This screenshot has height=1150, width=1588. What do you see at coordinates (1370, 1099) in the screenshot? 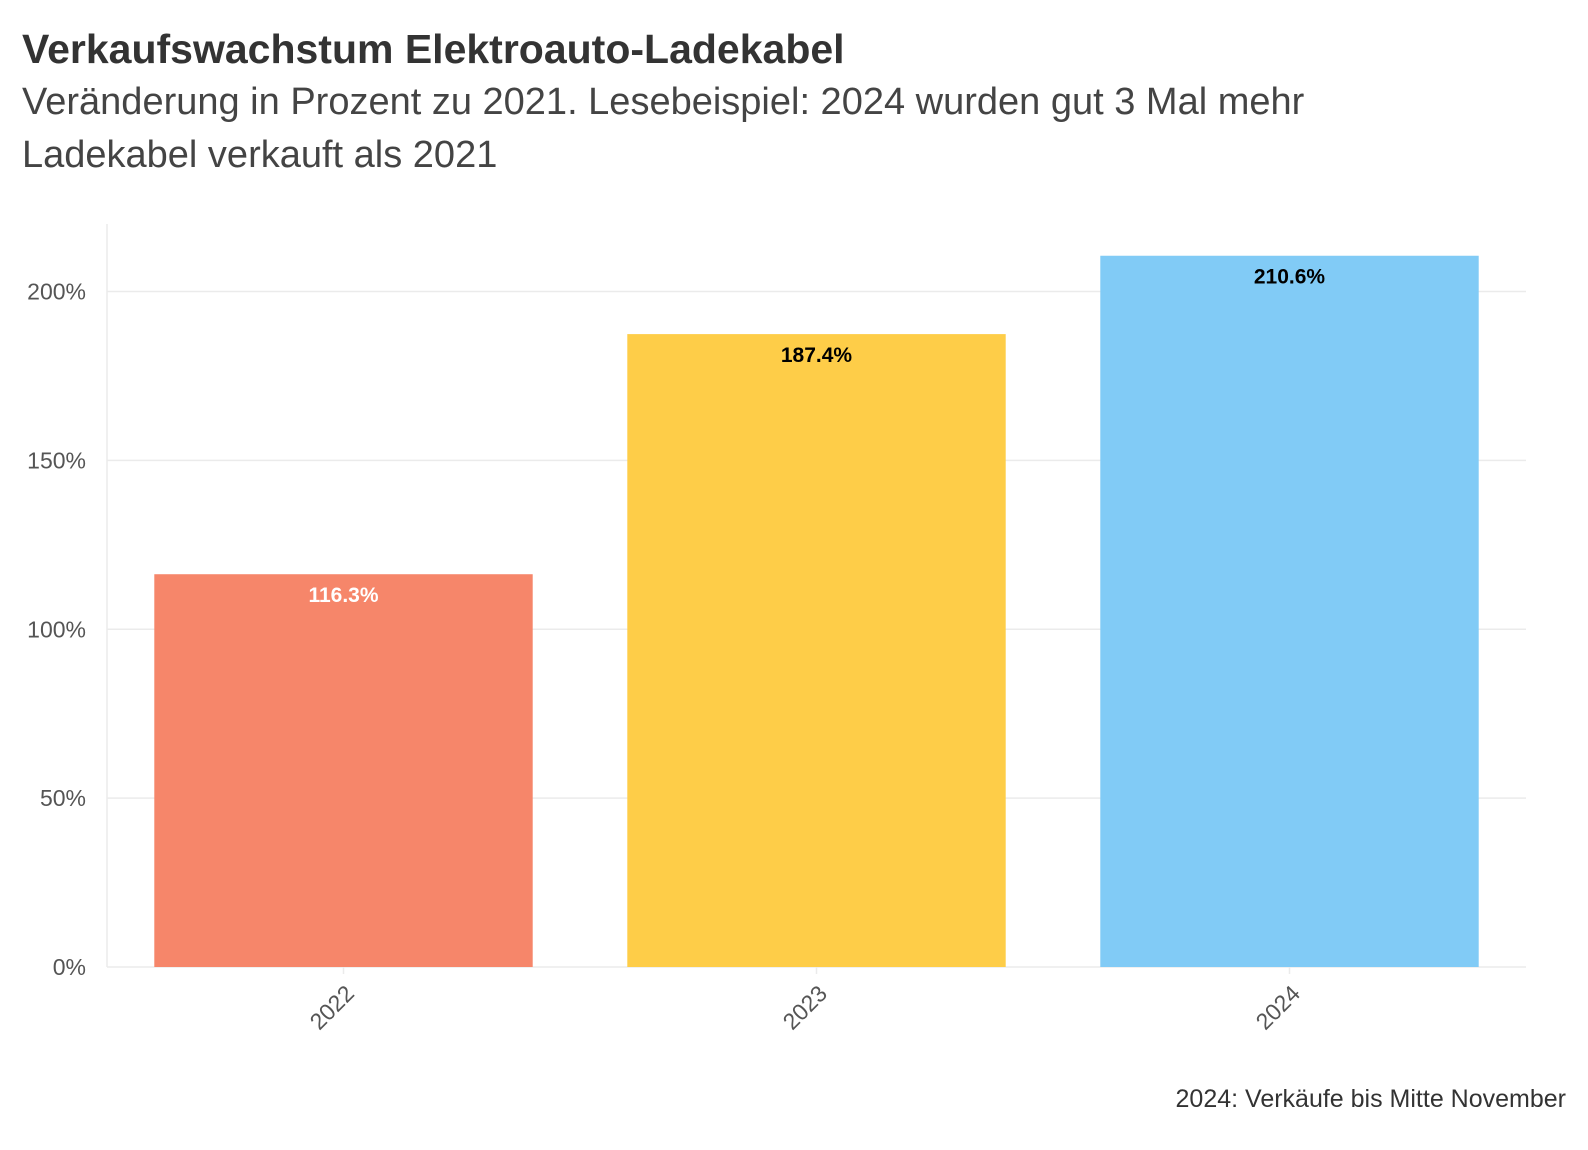
I see `chart-caption: 2024: Verkäufe bis Mitte November` at bounding box center [1370, 1099].